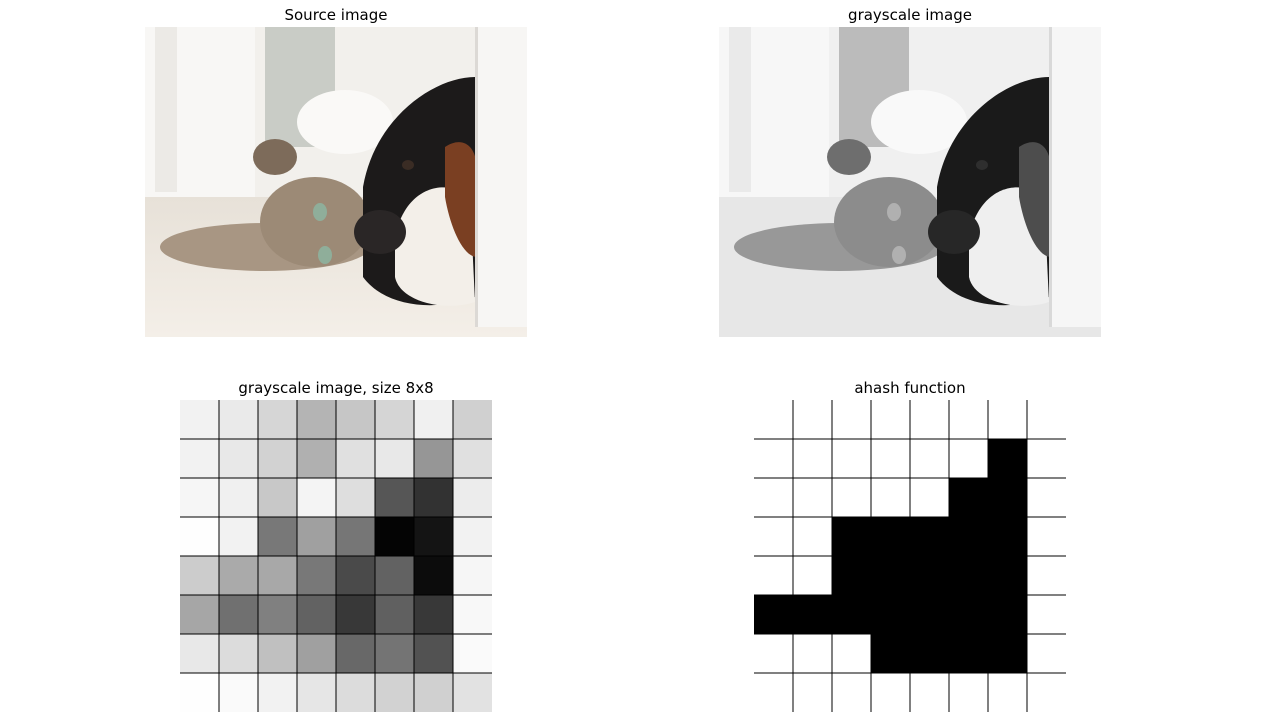 Image resolution: width=1280 pixels, height=720 pixels. What do you see at coordinates (812, 692) in the screenshot?
I see `ahash-cell-r7-c1` at bounding box center [812, 692].